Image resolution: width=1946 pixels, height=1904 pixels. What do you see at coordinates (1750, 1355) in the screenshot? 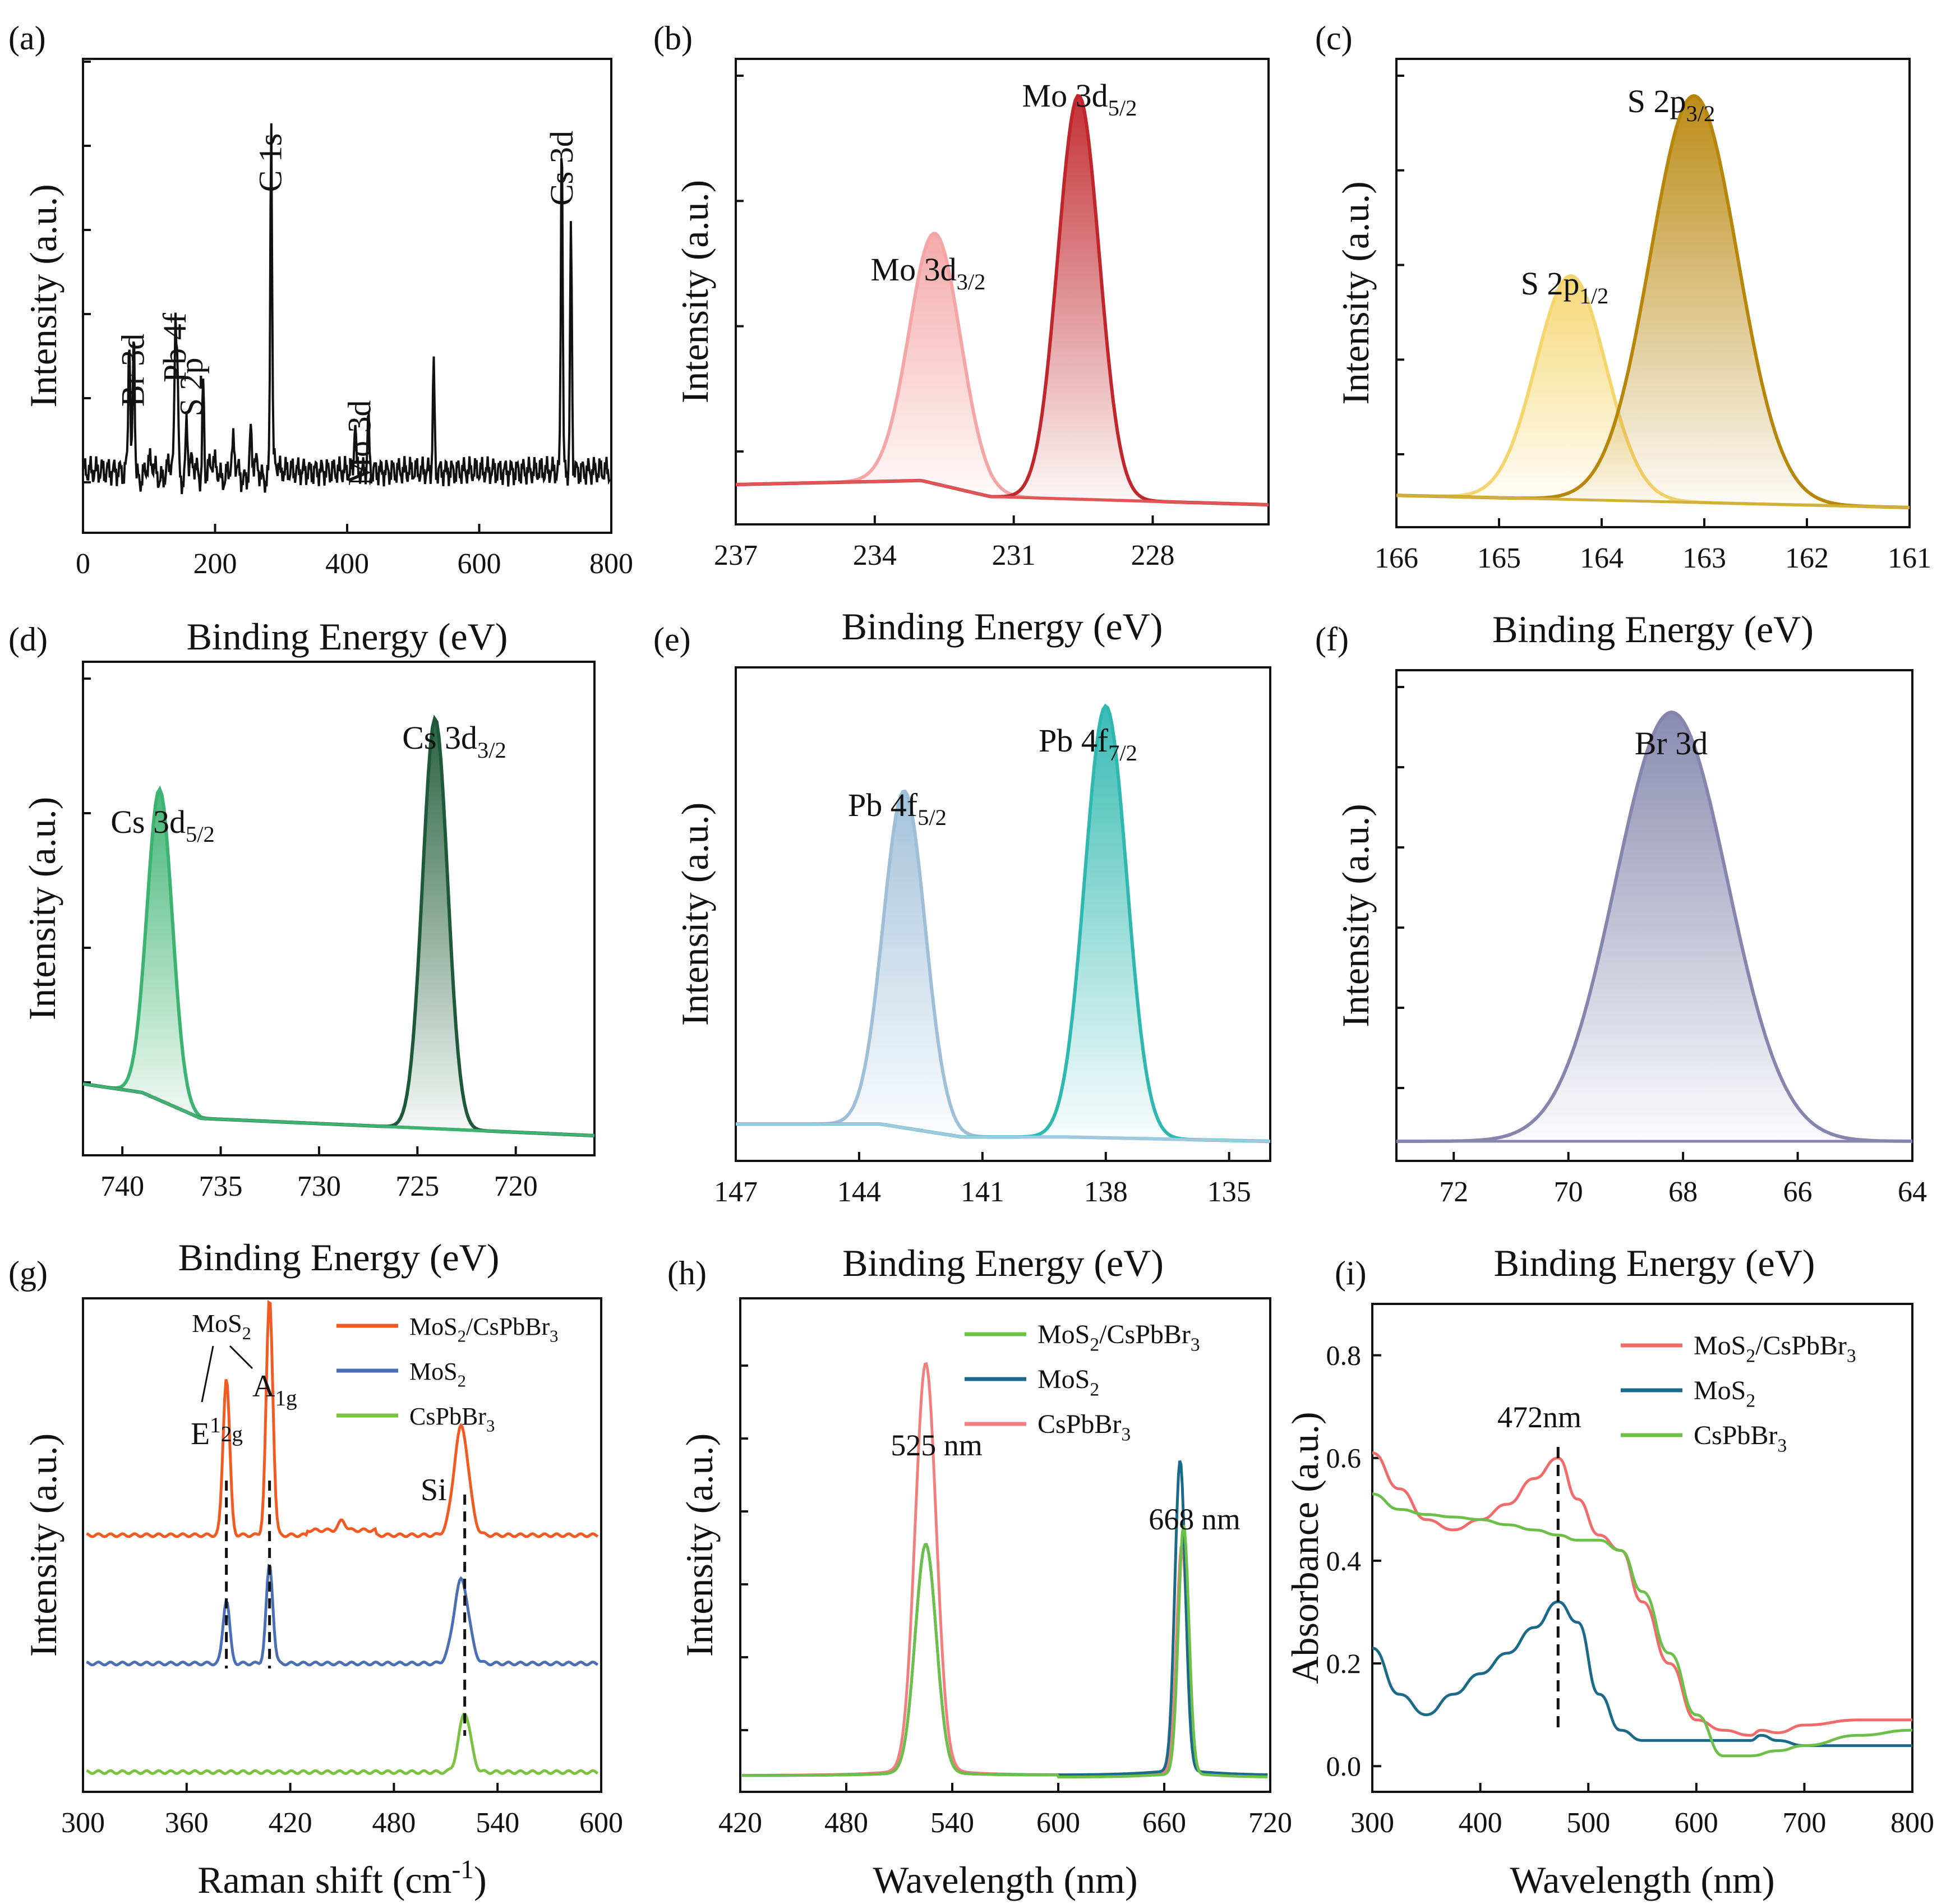
I see `legend-label-part: 2` at bounding box center [1750, 1355].